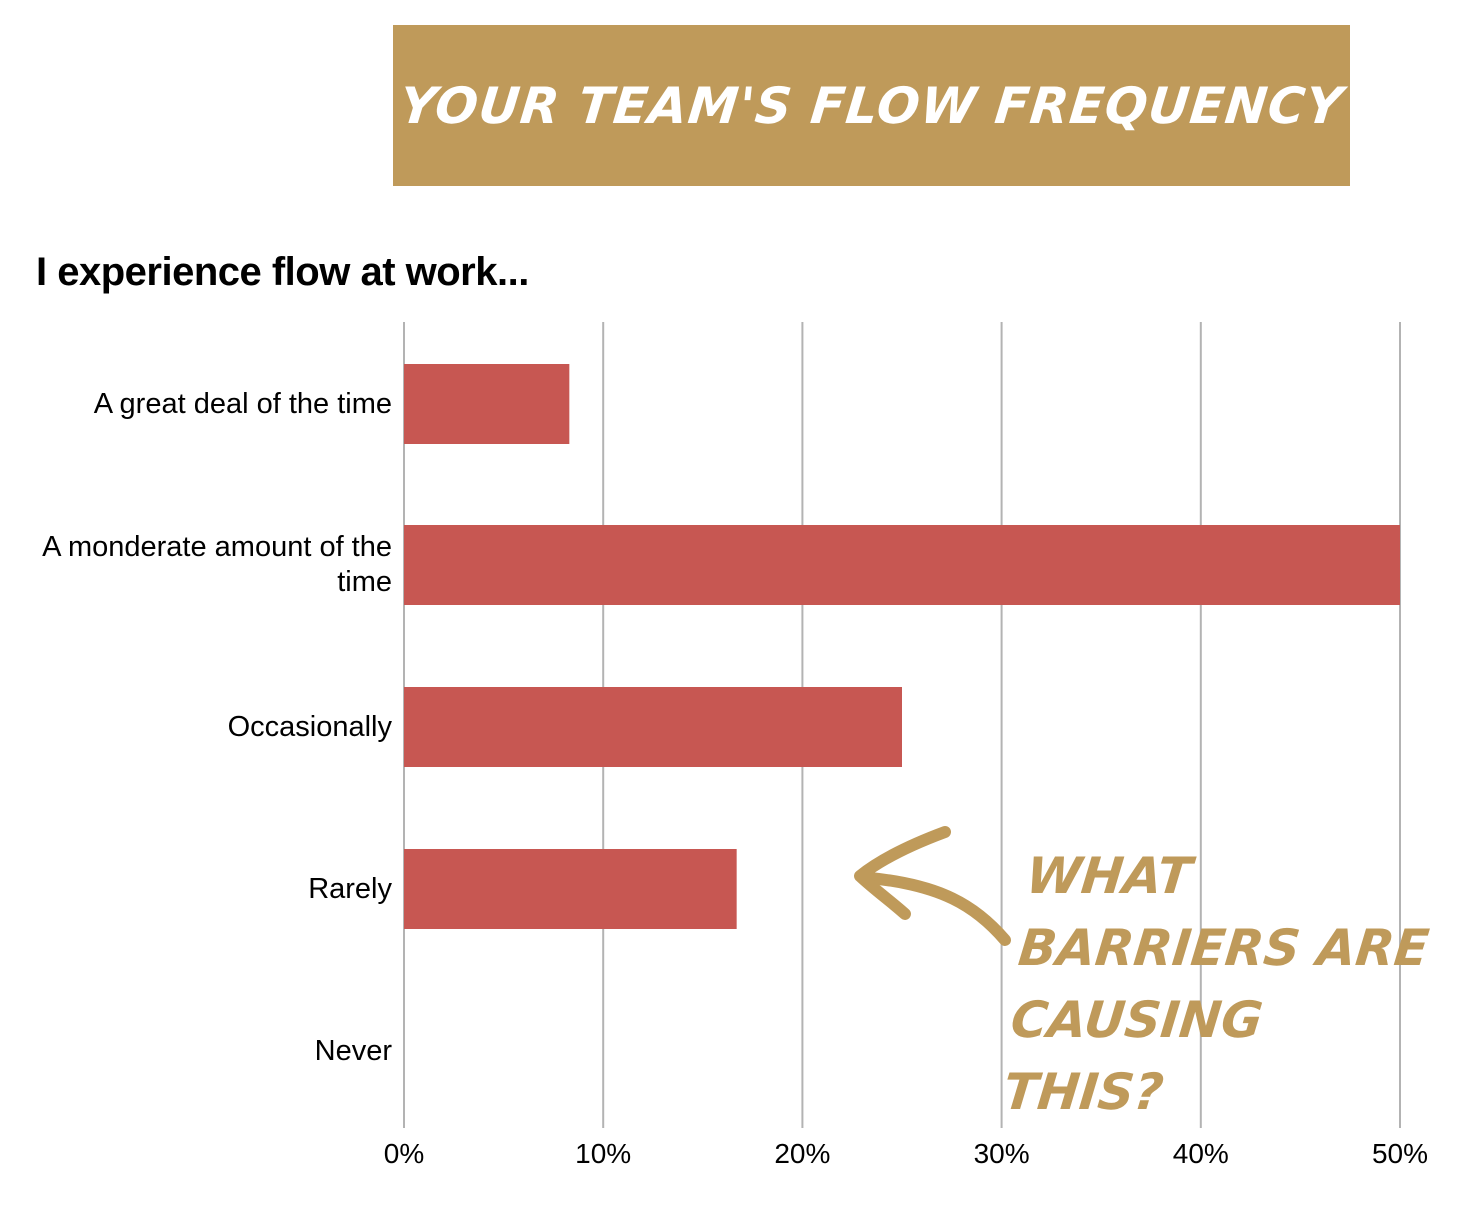 Image resolution: width=1474 pixels, height=1218 pixels. I want to click on x-tick-label: 0%, so click(404, 1153).